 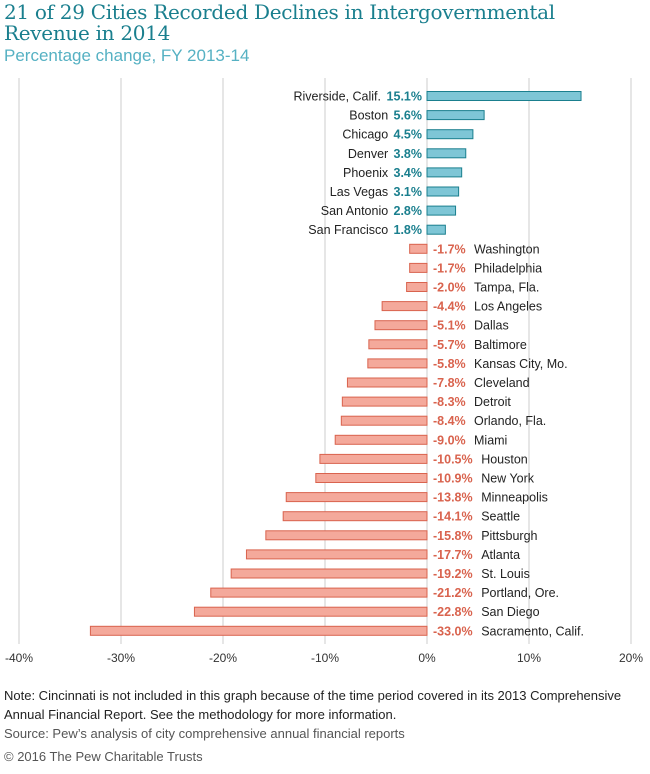 What do you see at coordinates (453, 612) in the screenshot?
I see `data-label: -22.8%` at bounding box center [453, 612].